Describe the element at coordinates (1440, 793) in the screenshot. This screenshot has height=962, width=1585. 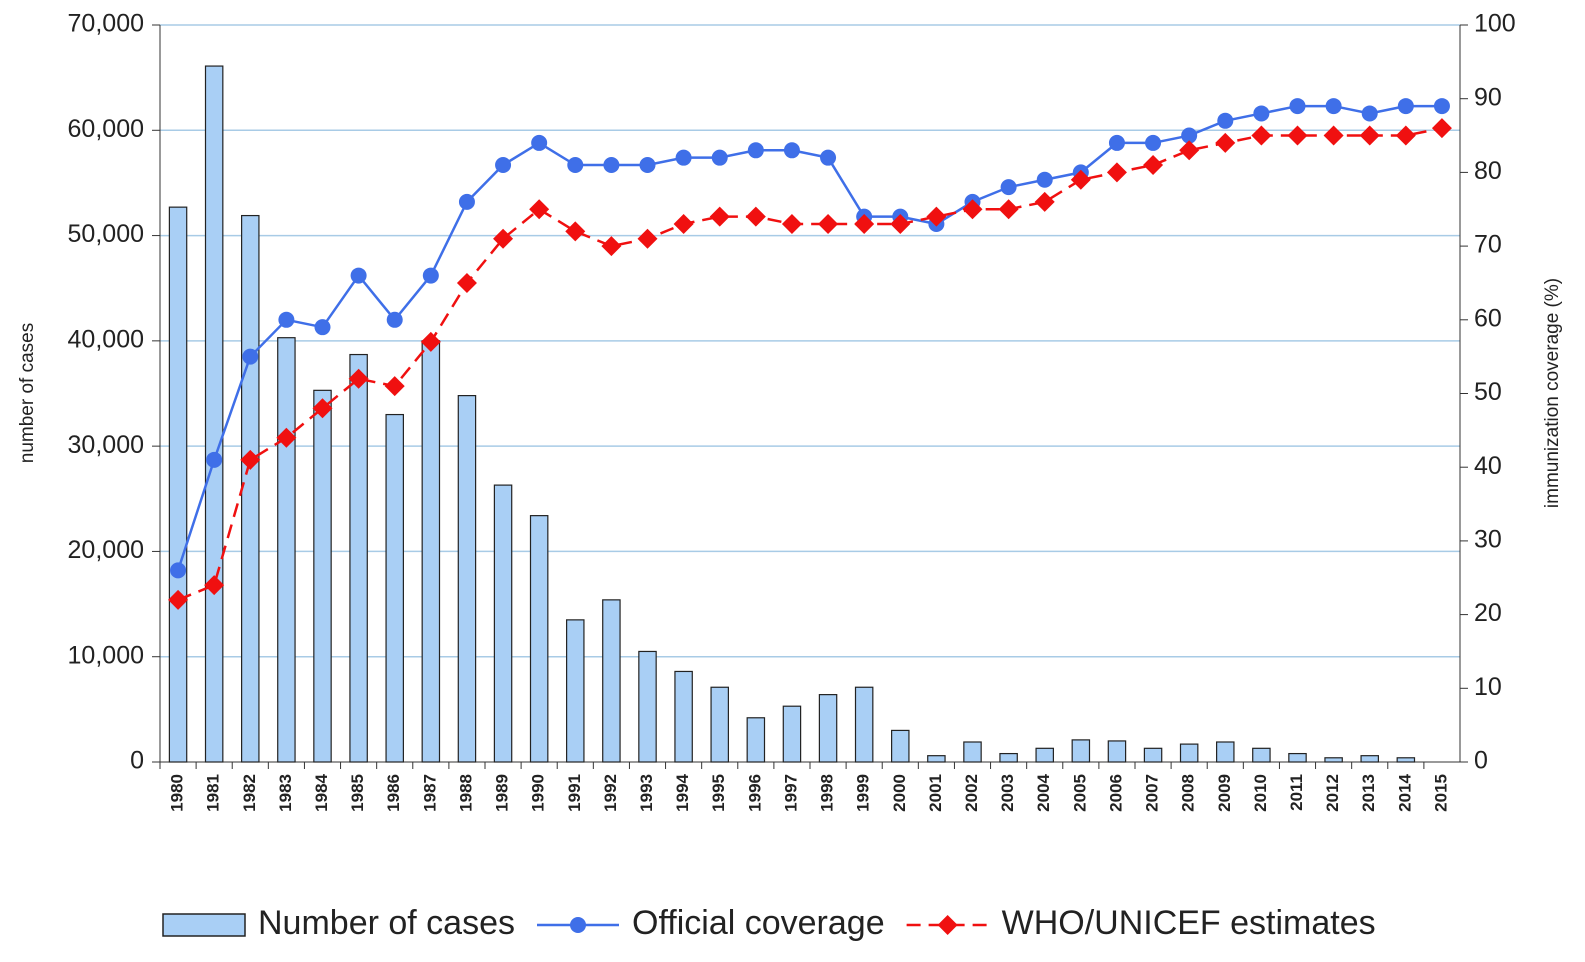
I see `x-tick-label: 2015` at that location.